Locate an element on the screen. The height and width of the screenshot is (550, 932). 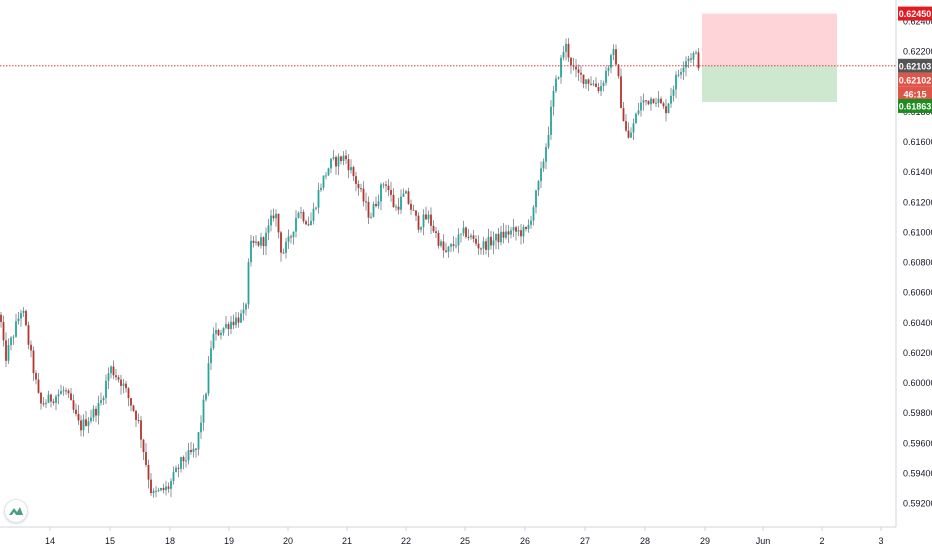
x-tick-label: 27 is located at coordinates (585, 541).